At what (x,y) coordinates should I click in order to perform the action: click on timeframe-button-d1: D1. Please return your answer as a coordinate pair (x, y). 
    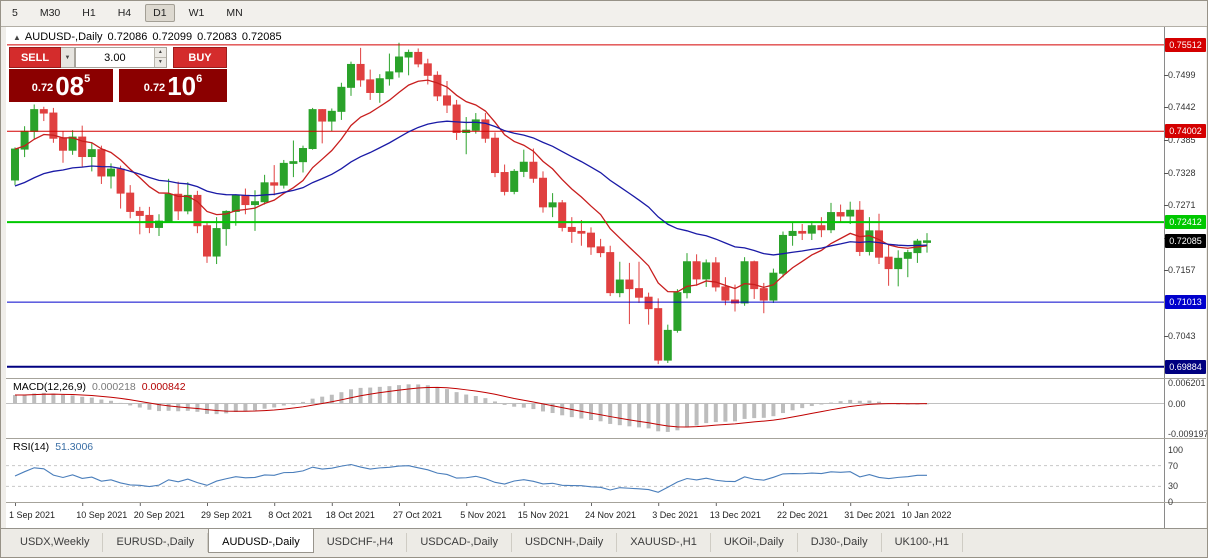
    Looking at the image, I should click on (160, 13).